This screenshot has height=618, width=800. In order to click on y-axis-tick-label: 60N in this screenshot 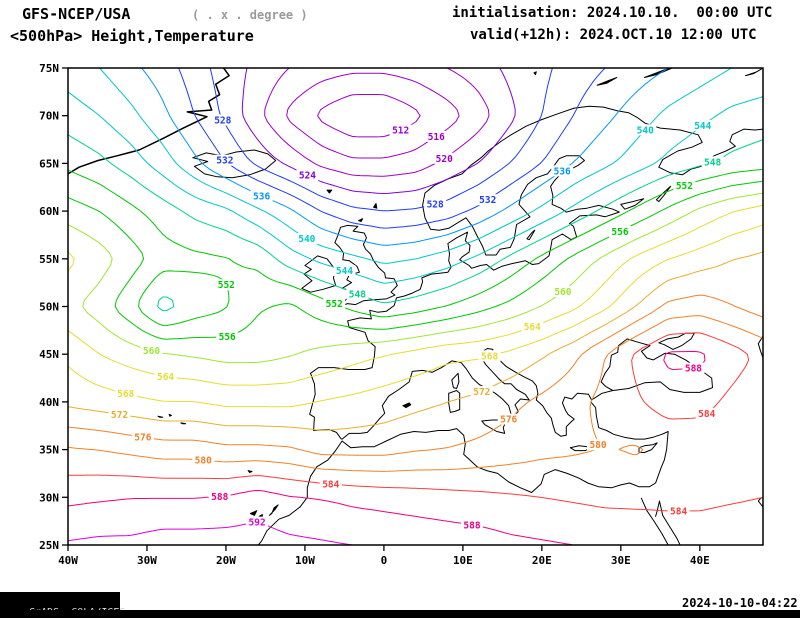, I will do `click(49, 211)`.